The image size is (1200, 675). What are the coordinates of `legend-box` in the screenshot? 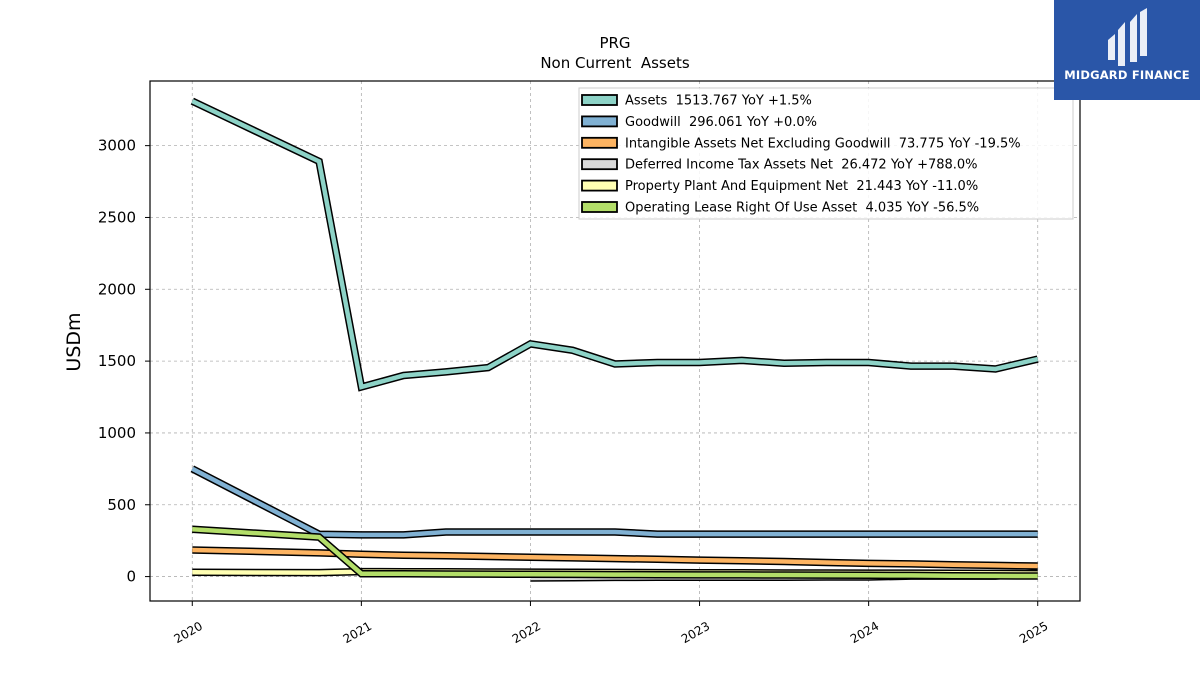 It's located at (826, 153).